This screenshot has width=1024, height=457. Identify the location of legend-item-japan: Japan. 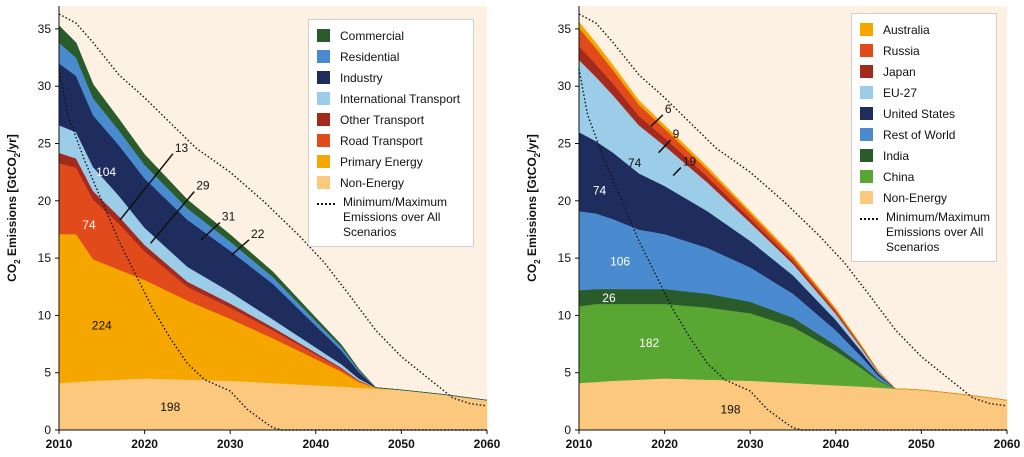
(924, 71).